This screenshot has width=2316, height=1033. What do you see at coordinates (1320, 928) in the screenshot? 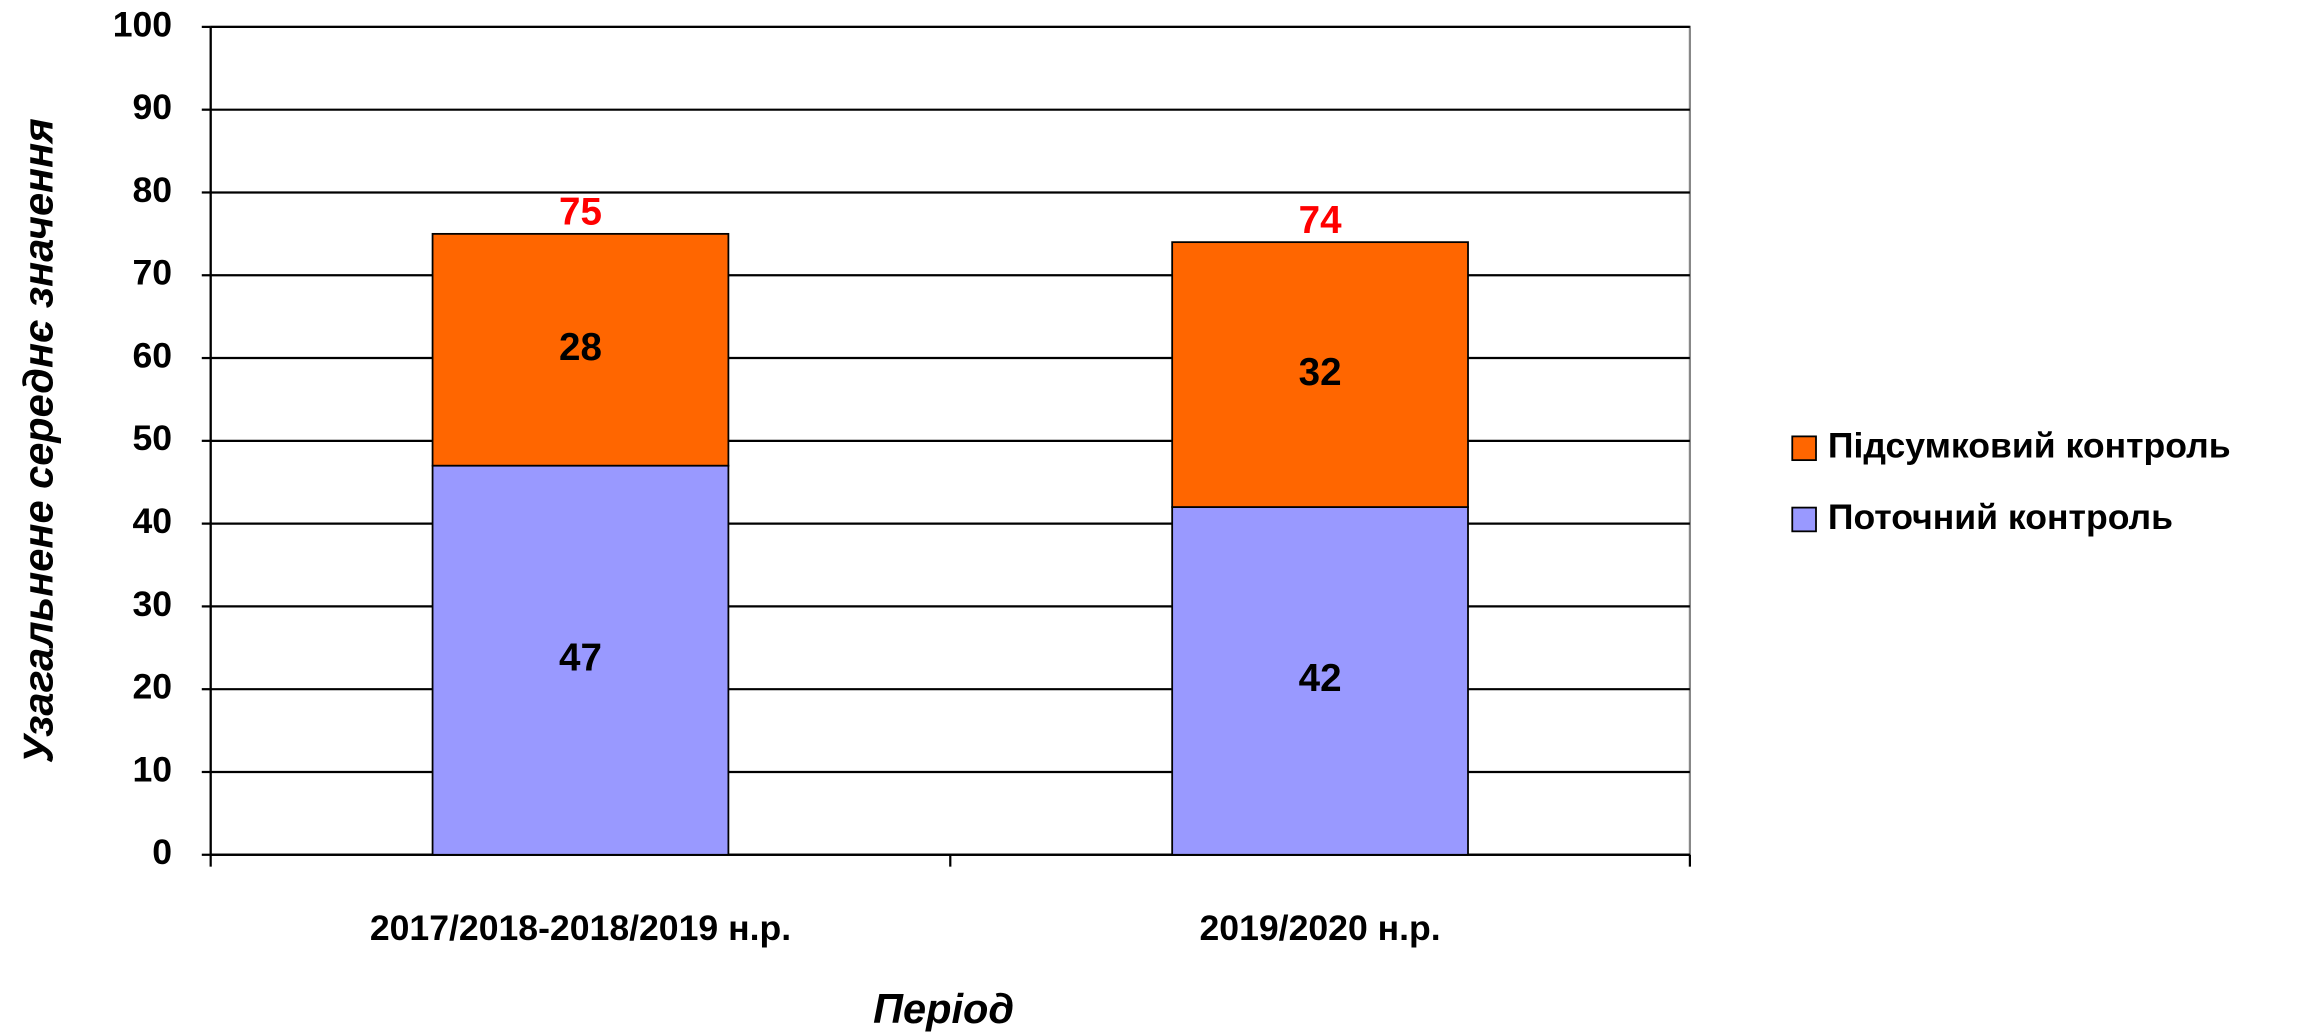
I see `x-tick-label: 2019/2020 н.р.` at bounding box center [1320, 928].